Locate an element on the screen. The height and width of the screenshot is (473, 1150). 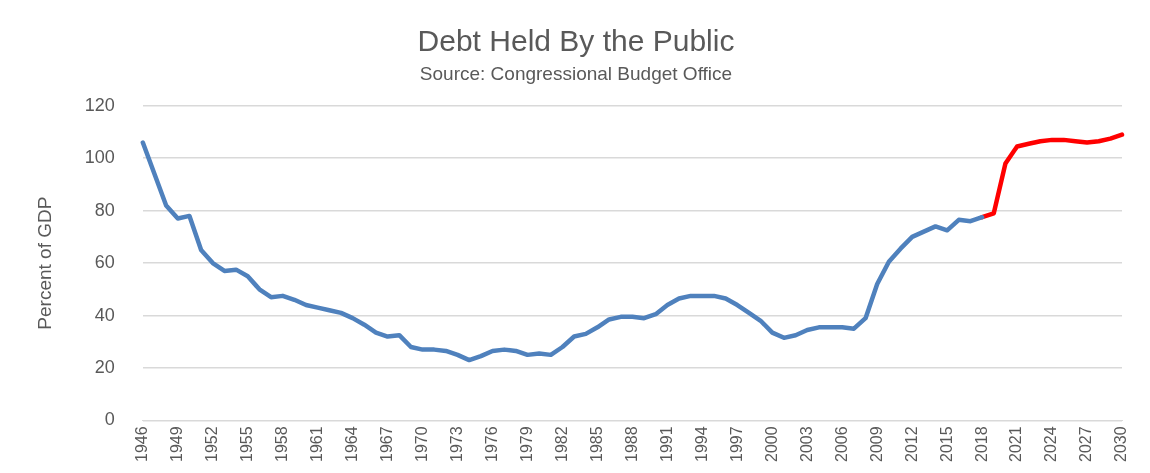
x-tick-label: 1967 is located at coordinates (387, 444).